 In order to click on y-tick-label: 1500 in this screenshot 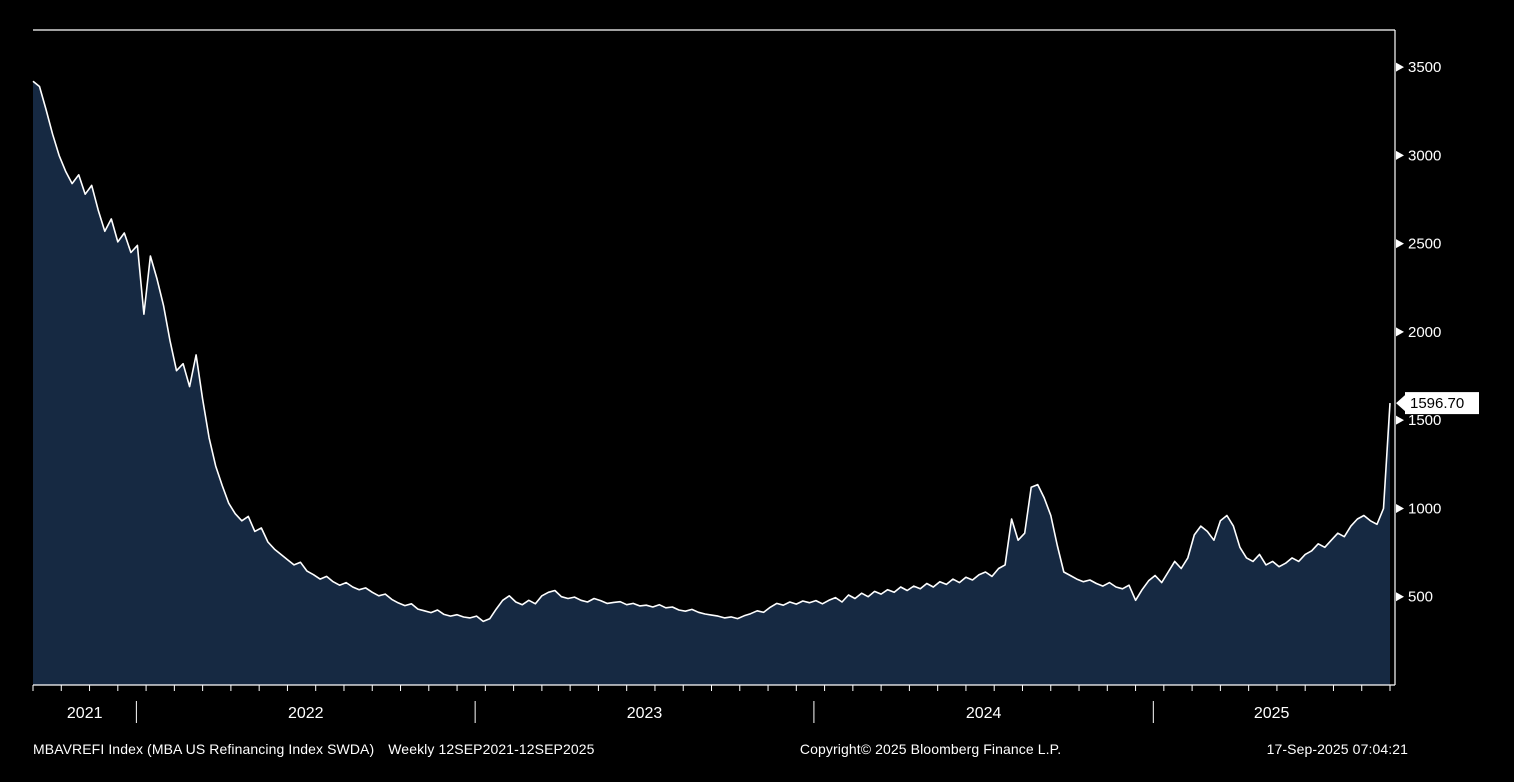, I will do `click(1424, 420)`.